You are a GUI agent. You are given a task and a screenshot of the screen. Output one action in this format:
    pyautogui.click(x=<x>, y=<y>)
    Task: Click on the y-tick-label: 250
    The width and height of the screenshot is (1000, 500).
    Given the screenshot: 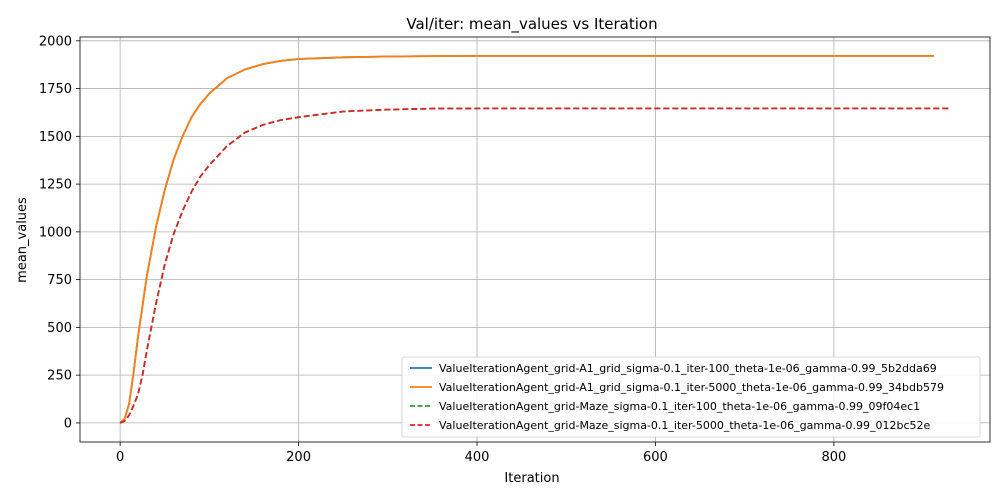 What is the action you would take?
    pyautogui.click(x=59, y=376)
    